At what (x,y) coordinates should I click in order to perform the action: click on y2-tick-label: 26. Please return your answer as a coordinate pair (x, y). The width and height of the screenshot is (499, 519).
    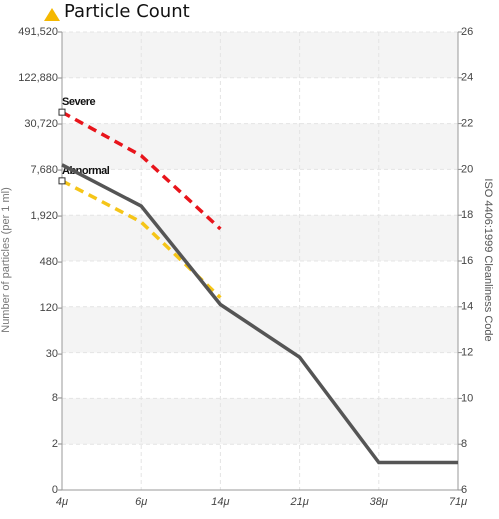
    Looking at the image, I should click on (467, 32).